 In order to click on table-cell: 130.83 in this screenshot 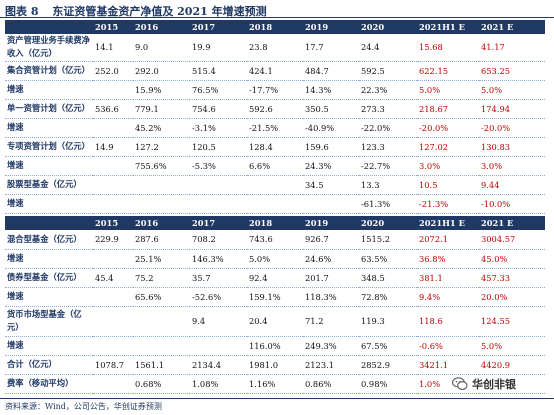, I will do `click(512, 147)`.